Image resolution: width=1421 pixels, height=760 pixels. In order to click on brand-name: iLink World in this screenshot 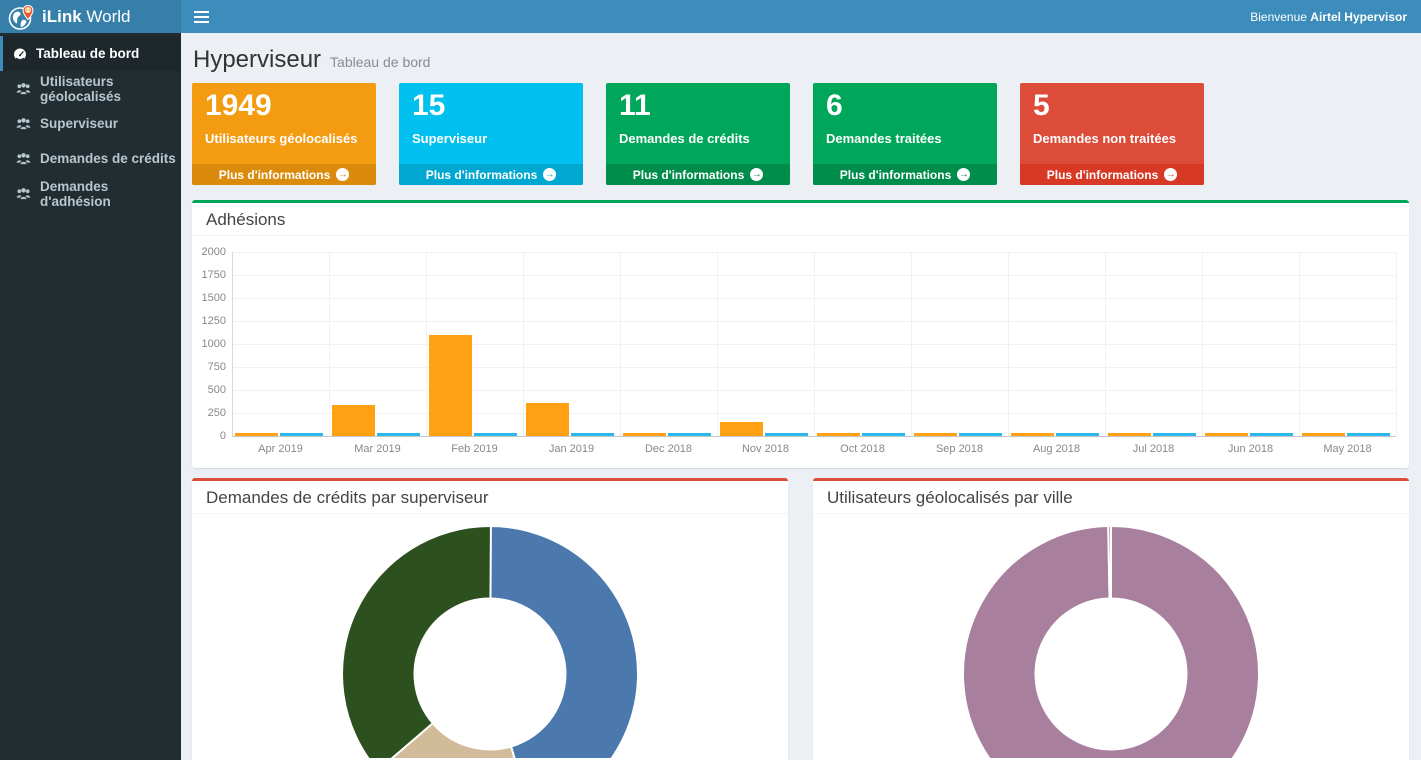, I will do `click(86, 16)`.